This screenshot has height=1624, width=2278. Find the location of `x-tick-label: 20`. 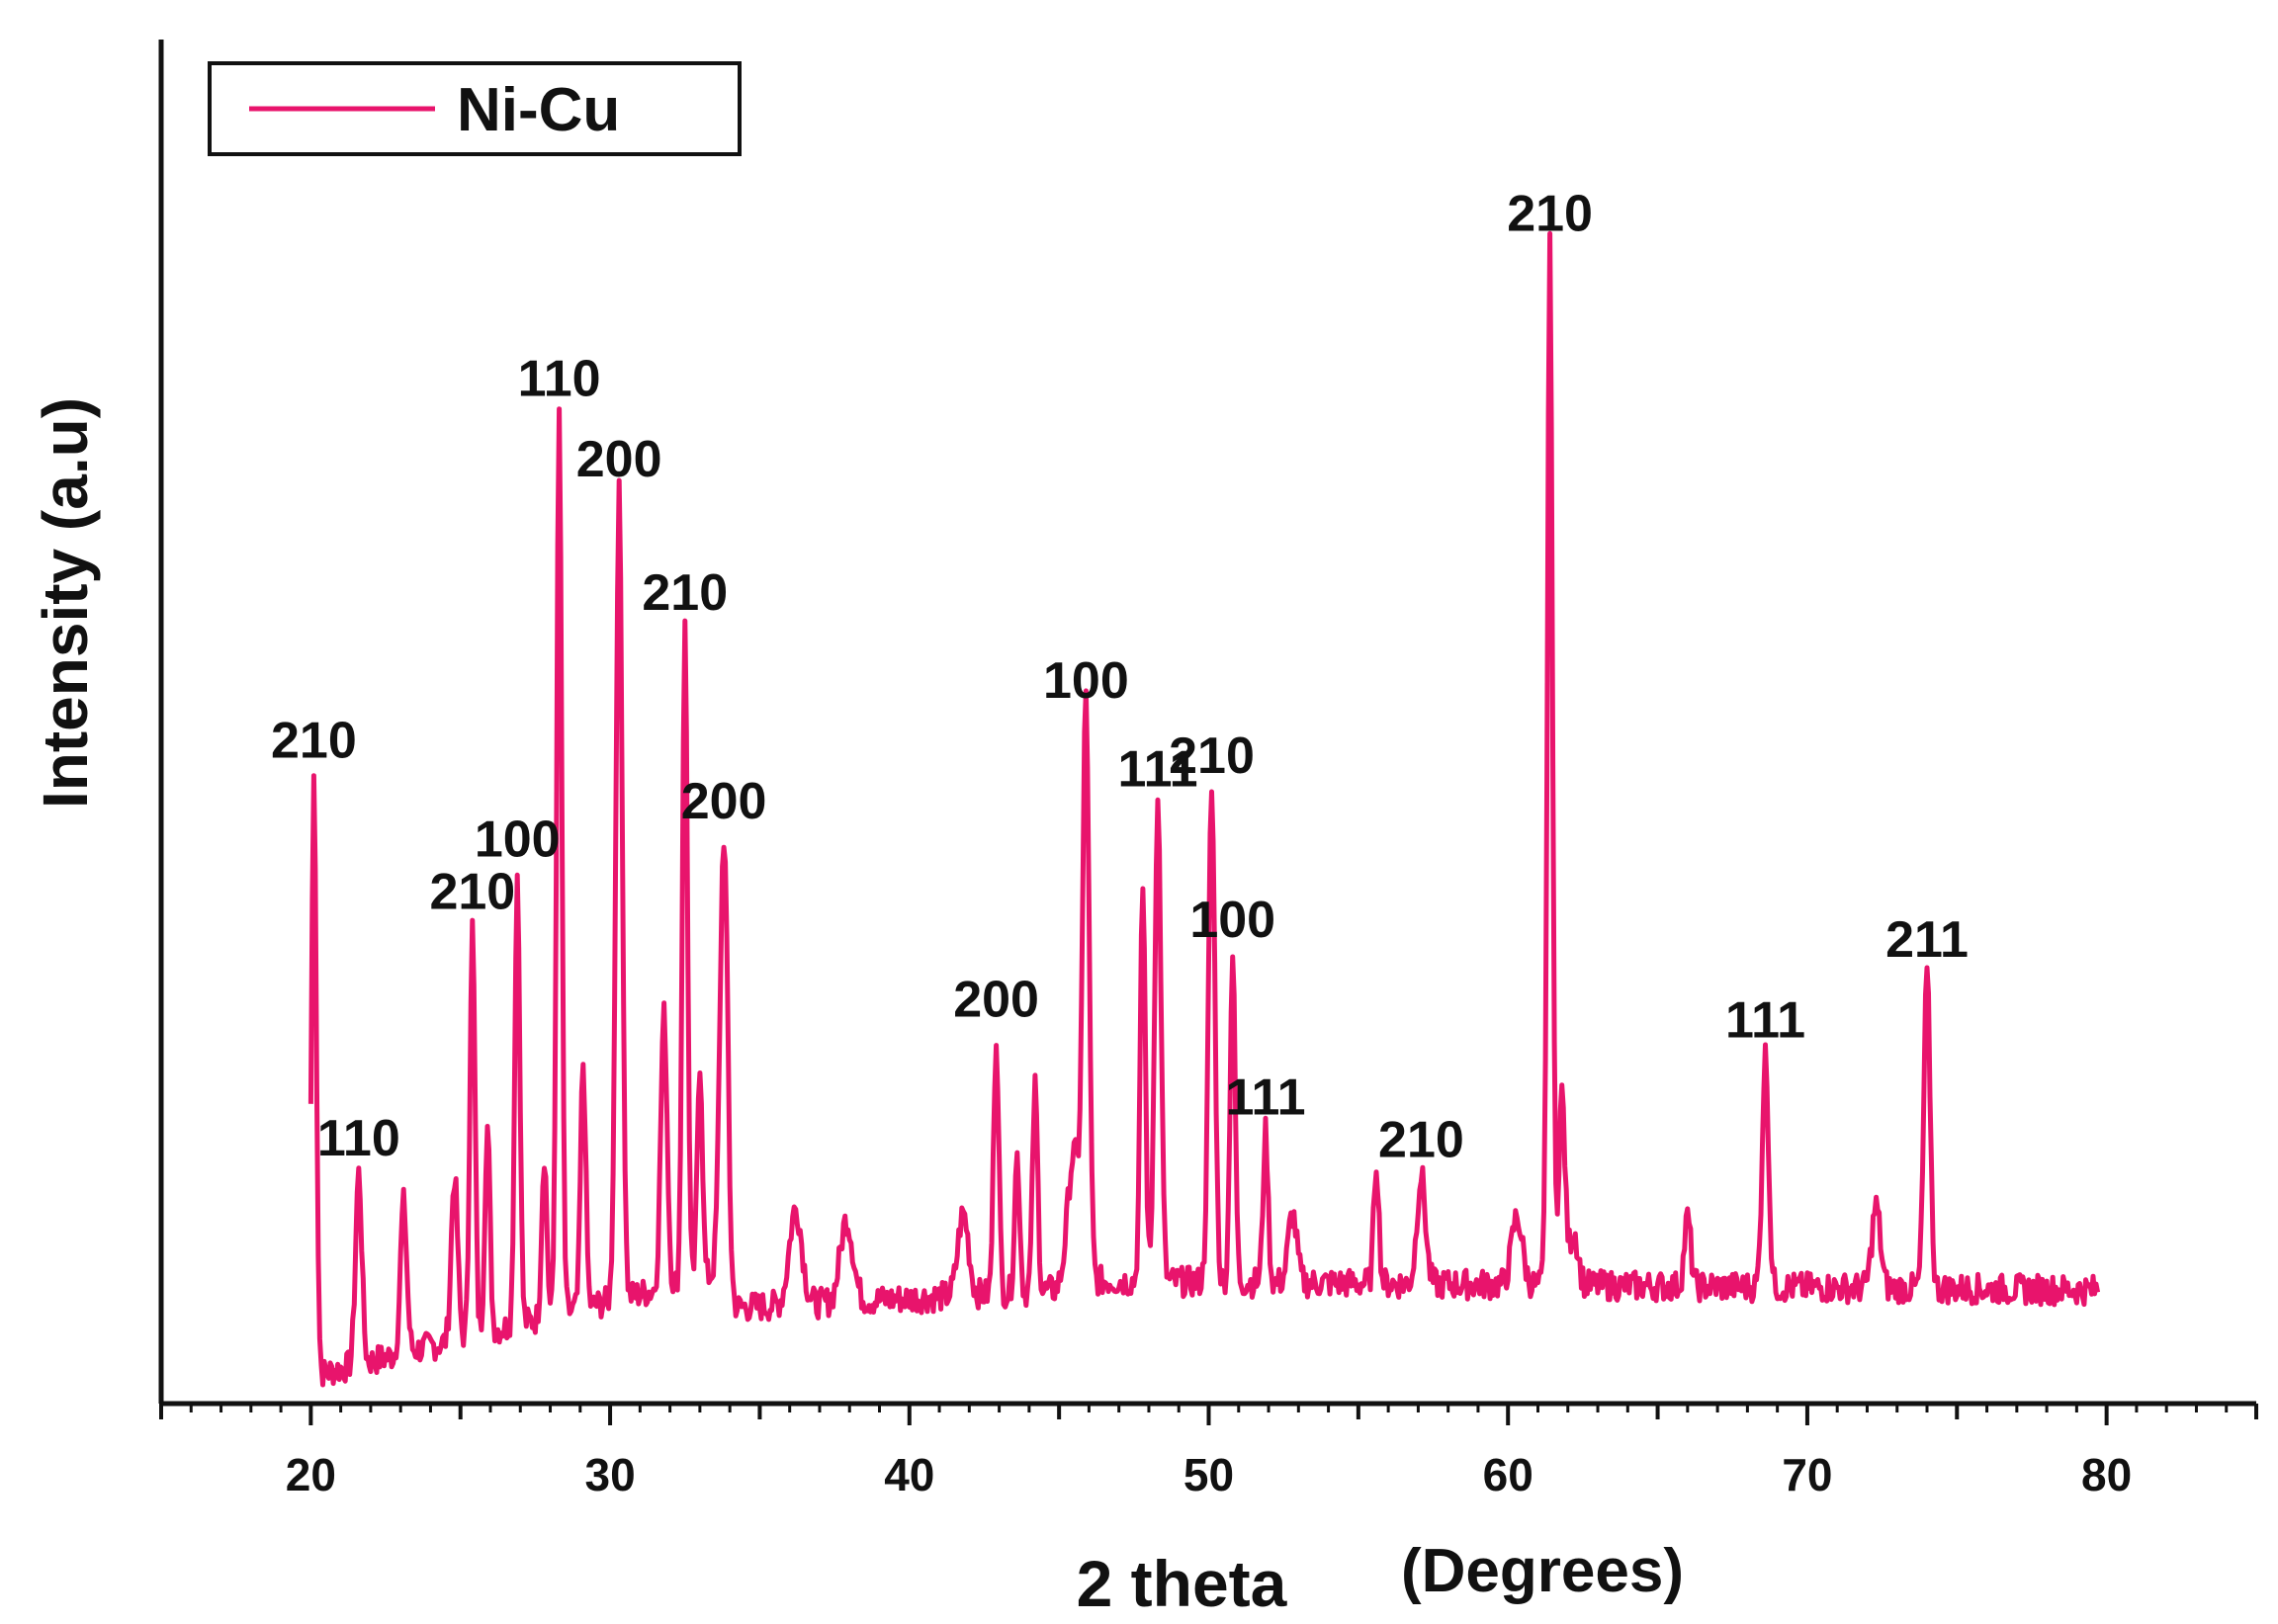

x-tick-label: 20 is located at coordinates (311, 1474).